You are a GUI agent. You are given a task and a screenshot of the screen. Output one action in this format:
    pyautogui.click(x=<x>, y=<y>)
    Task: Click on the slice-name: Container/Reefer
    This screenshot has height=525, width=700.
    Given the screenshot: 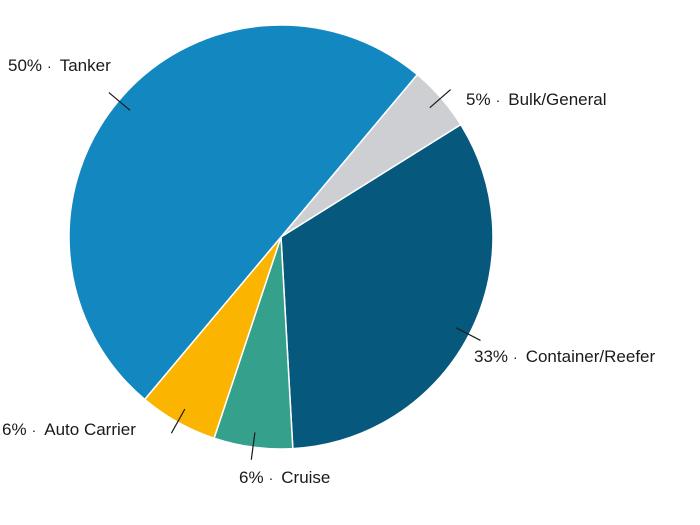 What is the action you would take?
    pyautogui.click(x=591, y=356)
    